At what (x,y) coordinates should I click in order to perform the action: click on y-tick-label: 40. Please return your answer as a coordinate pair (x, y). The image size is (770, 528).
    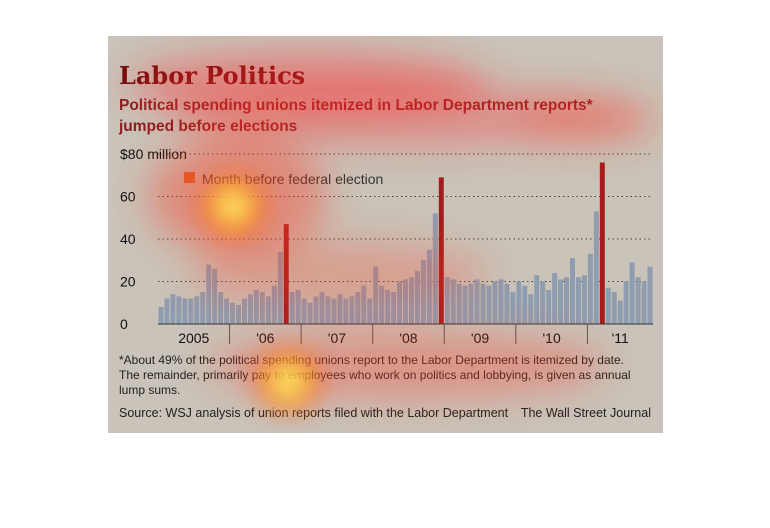
    Looking at the image, I should click on (128, 239).